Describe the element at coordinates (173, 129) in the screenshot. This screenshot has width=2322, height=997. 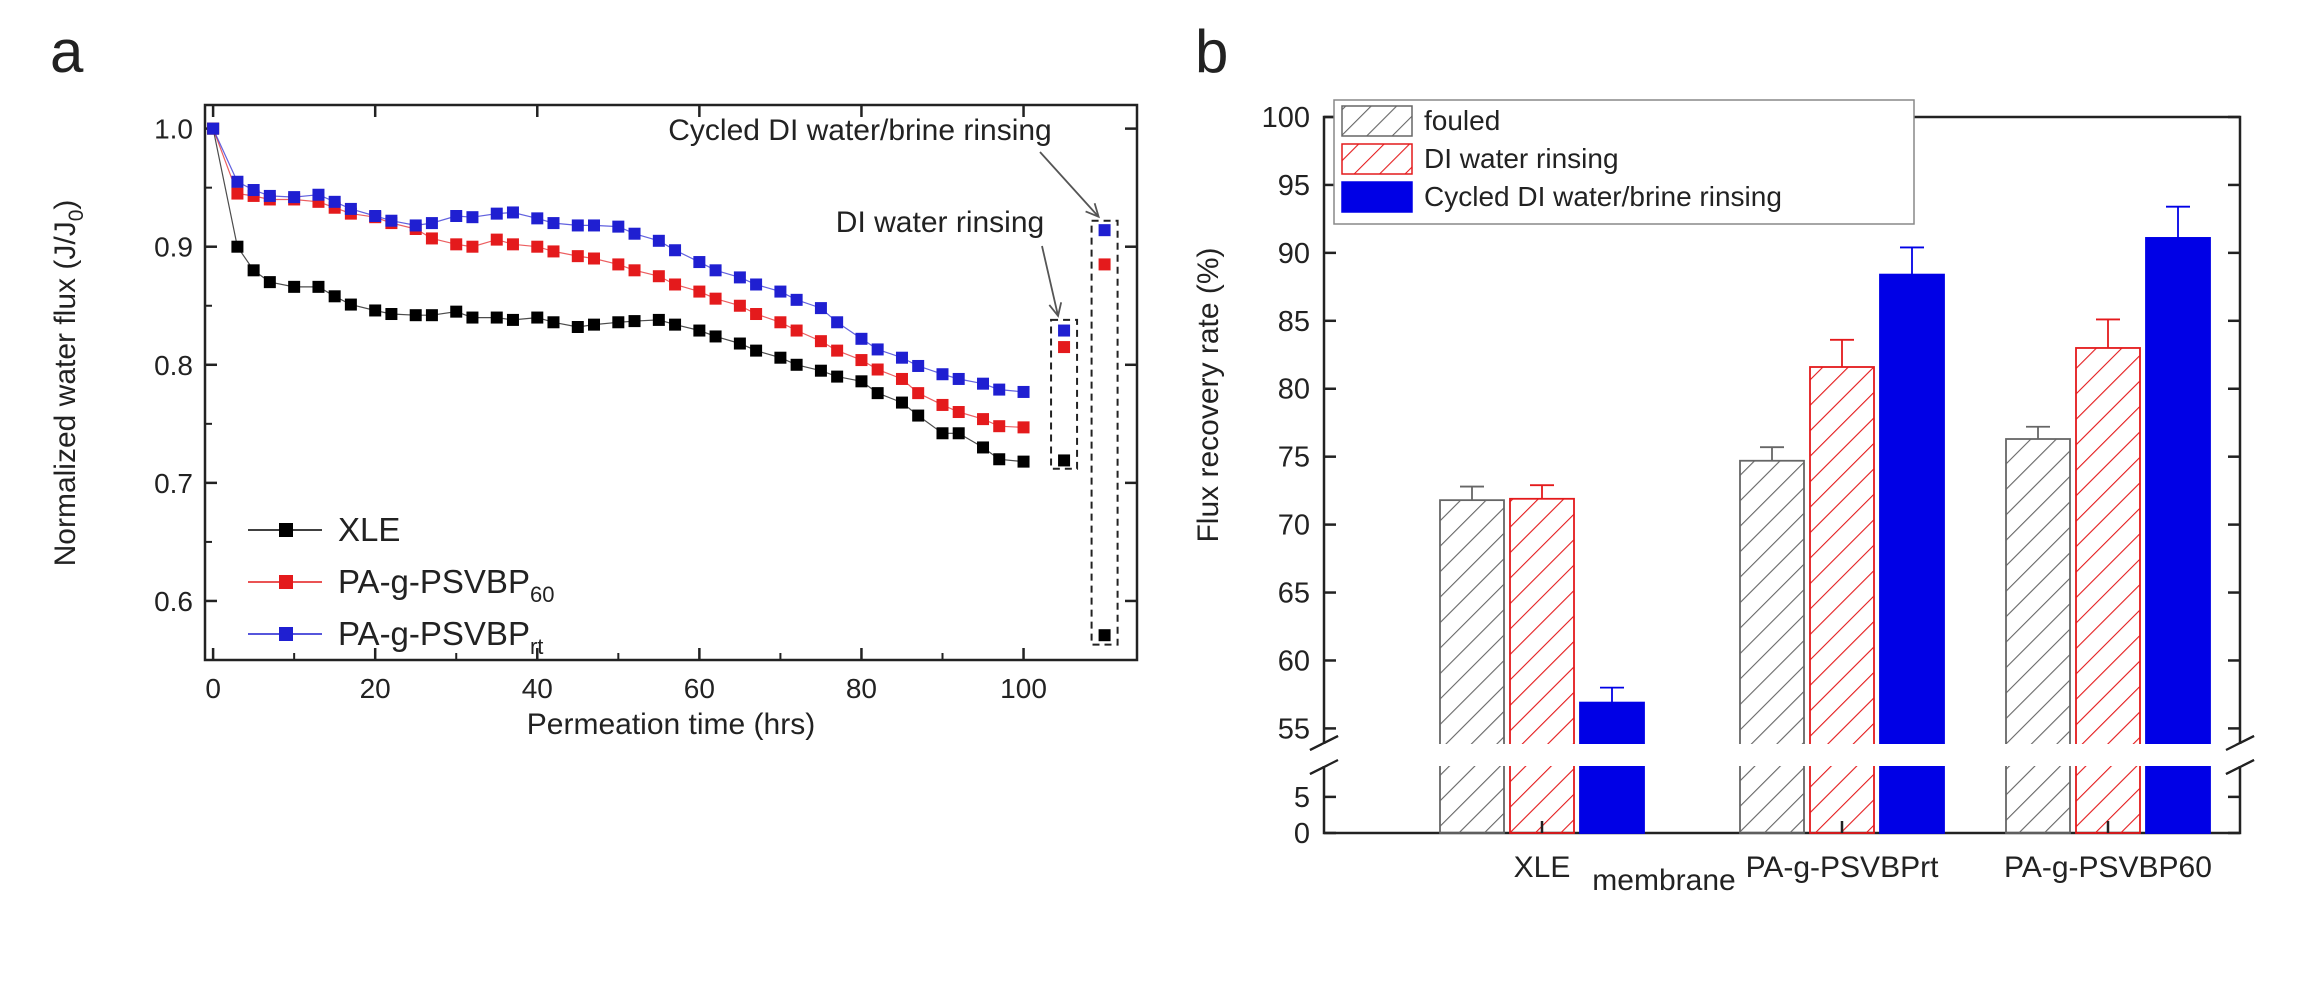
I see `panel-a-y-tick-label: 1.0` at that location.